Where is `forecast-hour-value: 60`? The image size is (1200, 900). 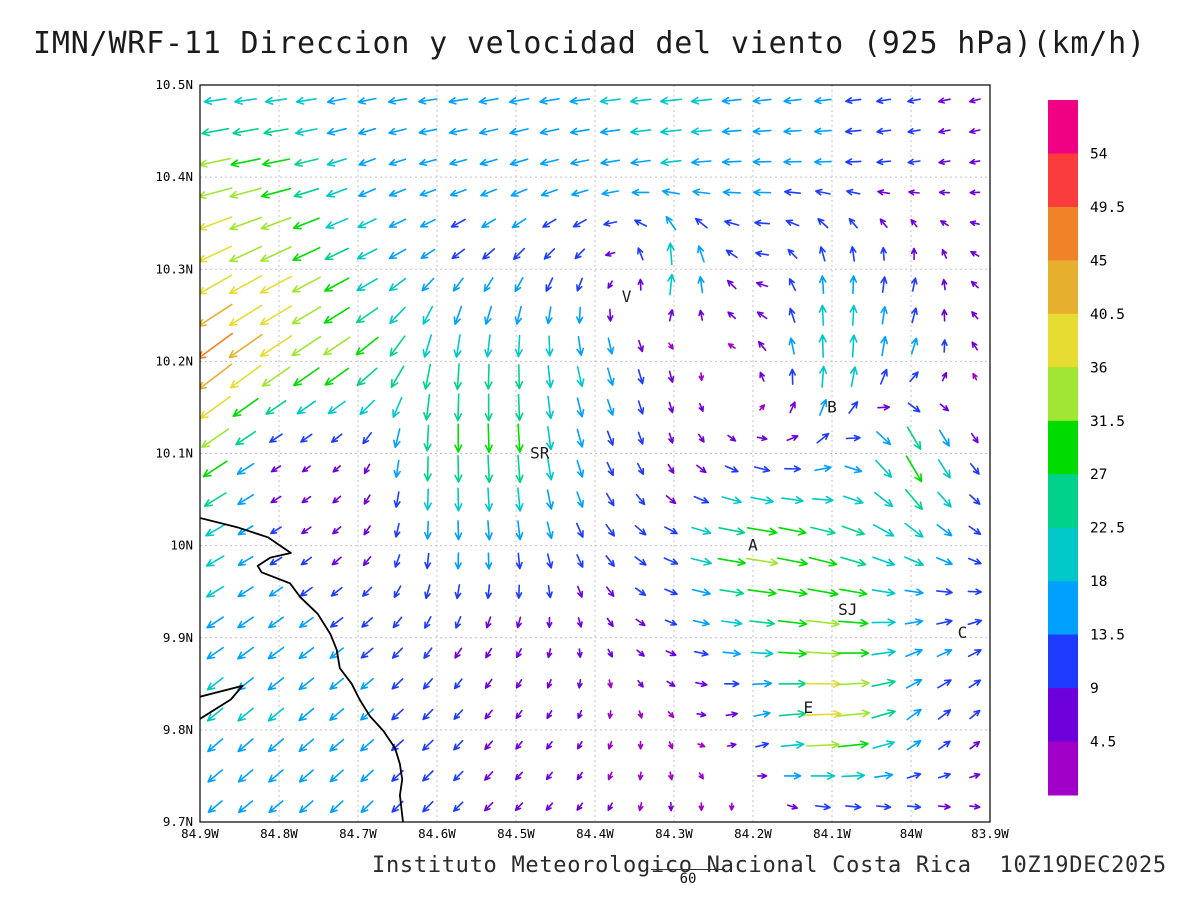
forecast-hour-value: 60 is located at coordinates (688, 879).